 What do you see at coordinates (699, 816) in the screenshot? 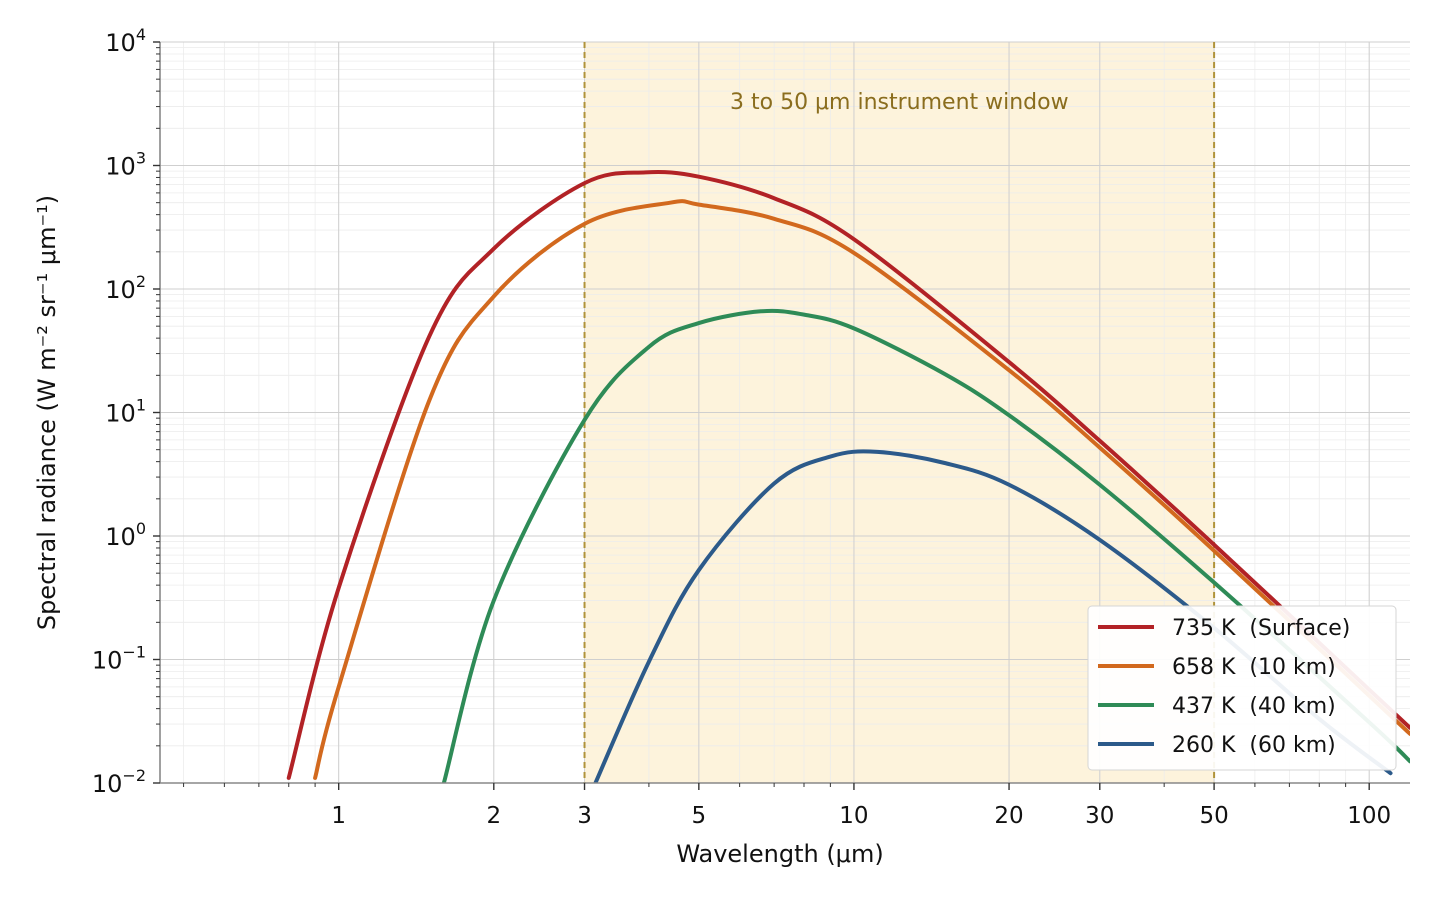
I see `x-tick-label: 5` at bounding box center [699, 816].